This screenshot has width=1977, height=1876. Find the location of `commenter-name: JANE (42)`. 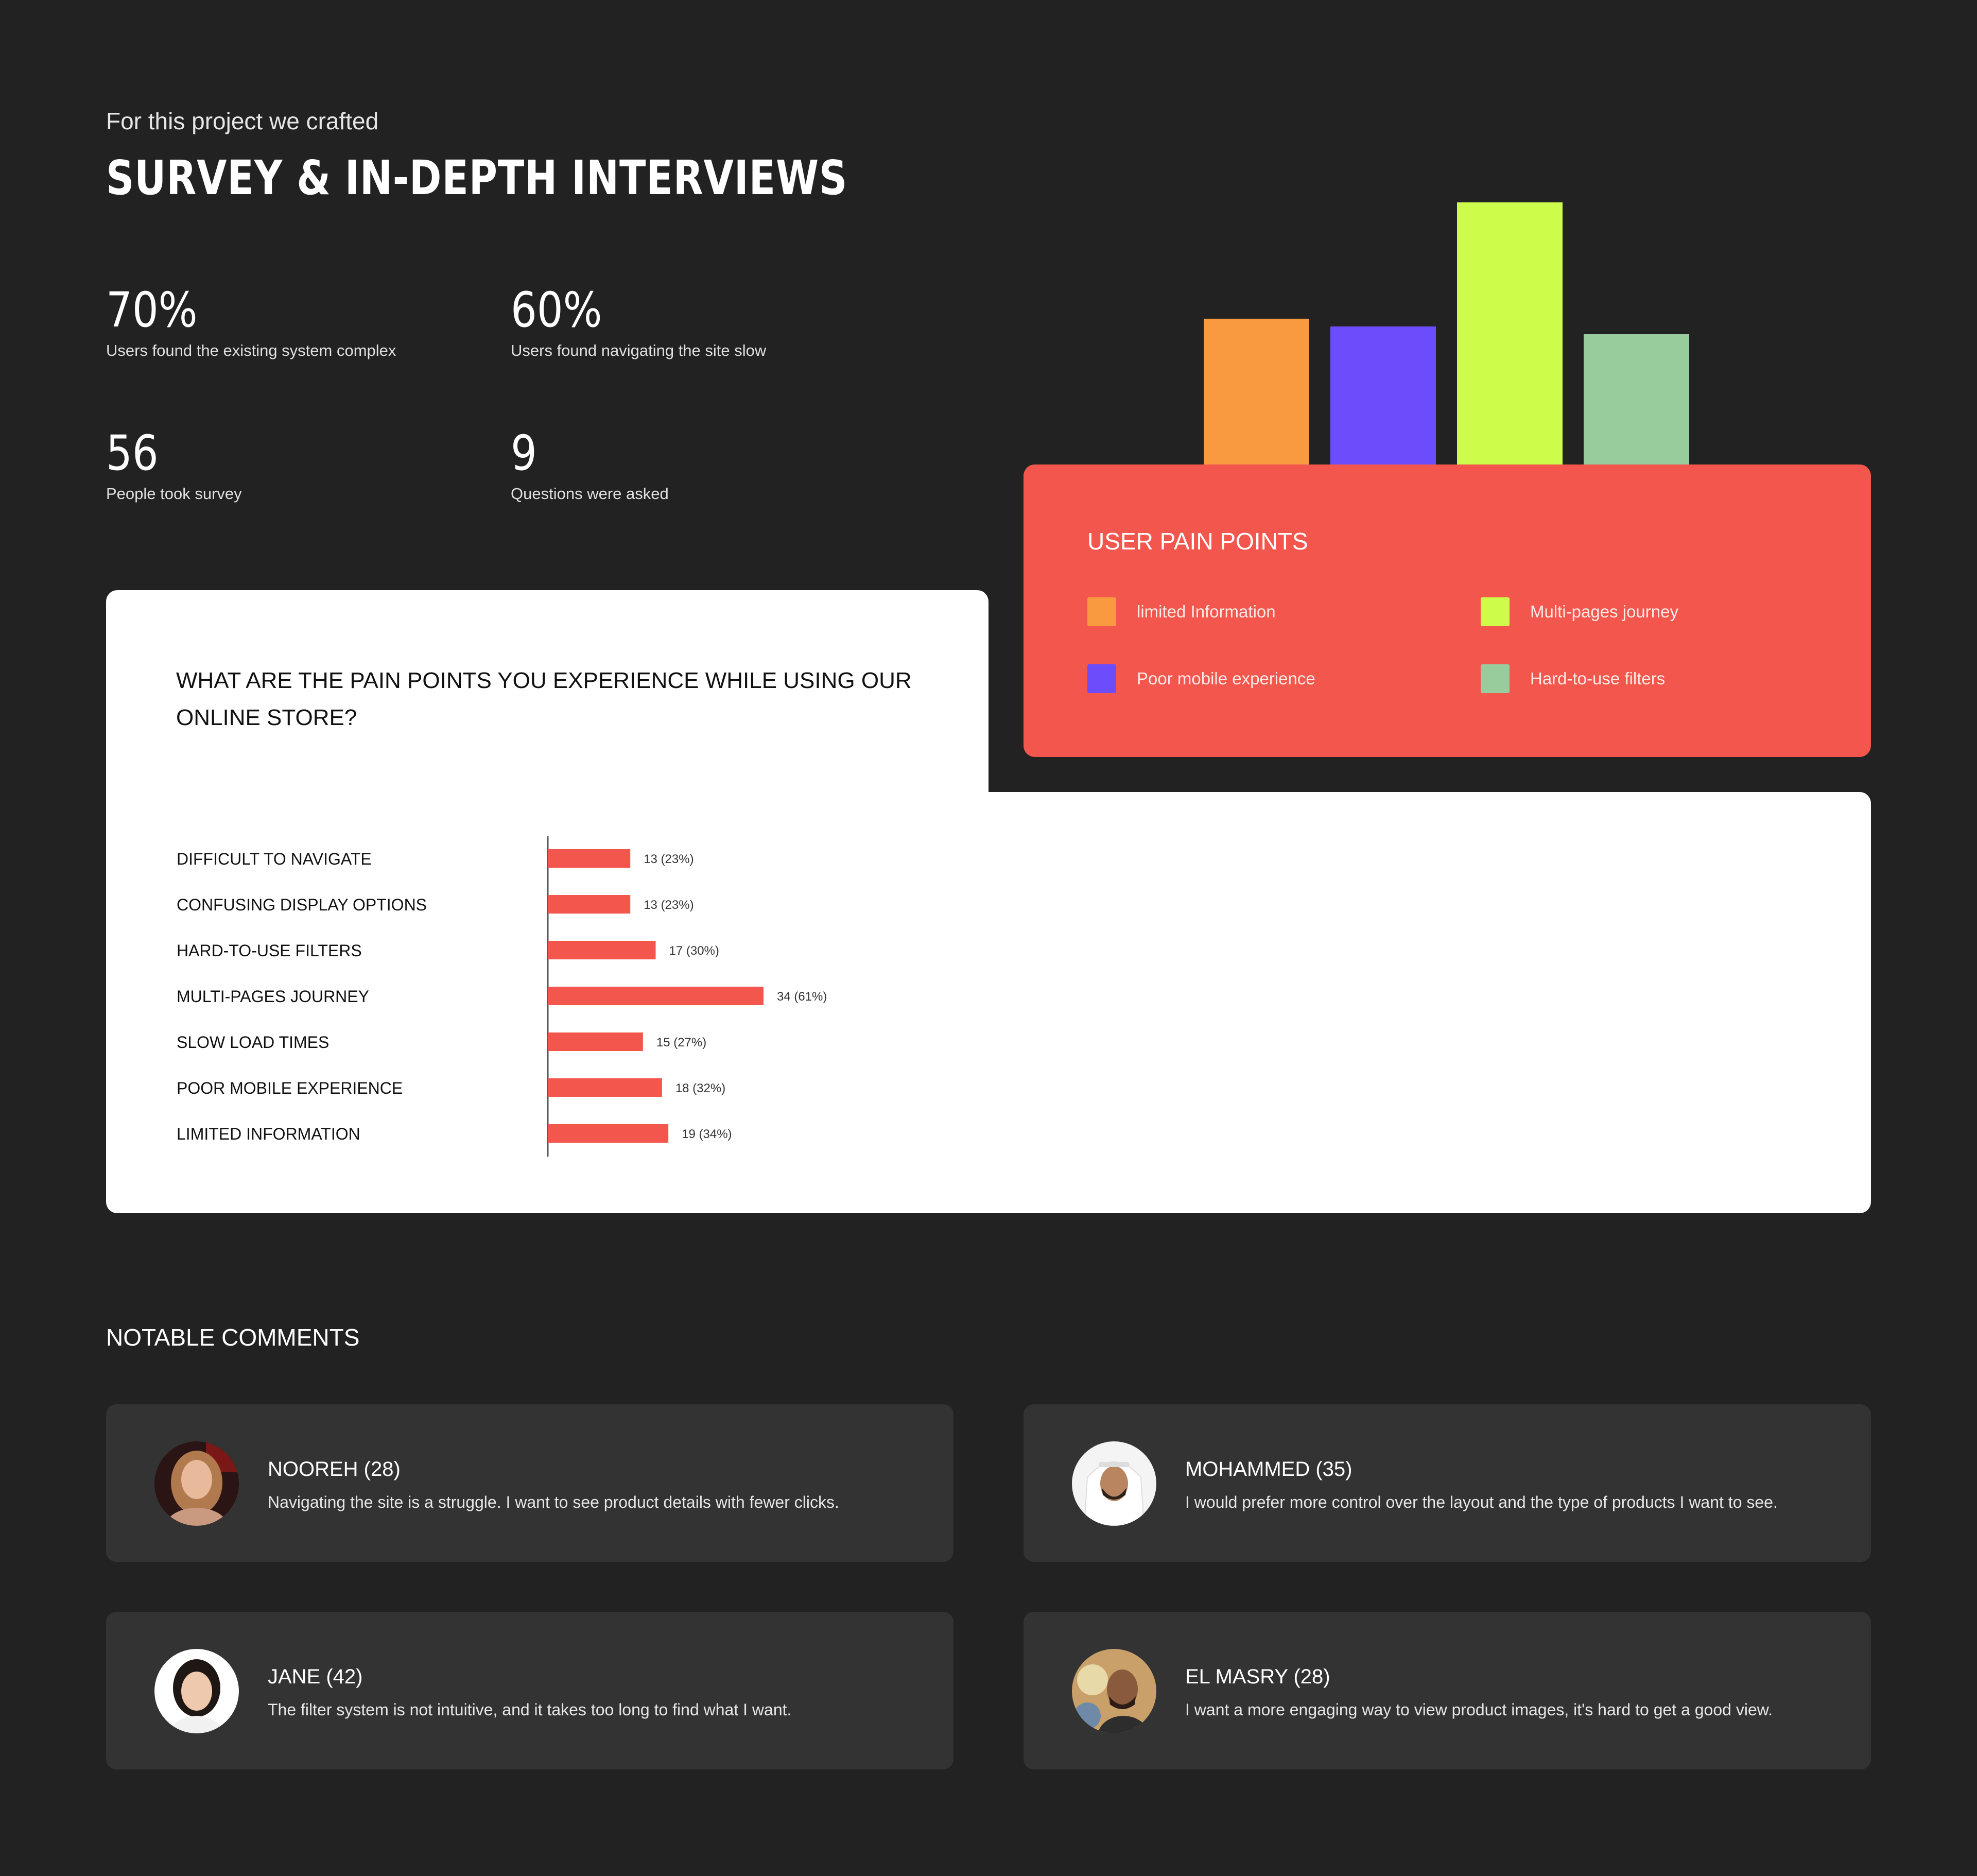

commenter-name: JANE (42) is located at coordinates (316, 1676).